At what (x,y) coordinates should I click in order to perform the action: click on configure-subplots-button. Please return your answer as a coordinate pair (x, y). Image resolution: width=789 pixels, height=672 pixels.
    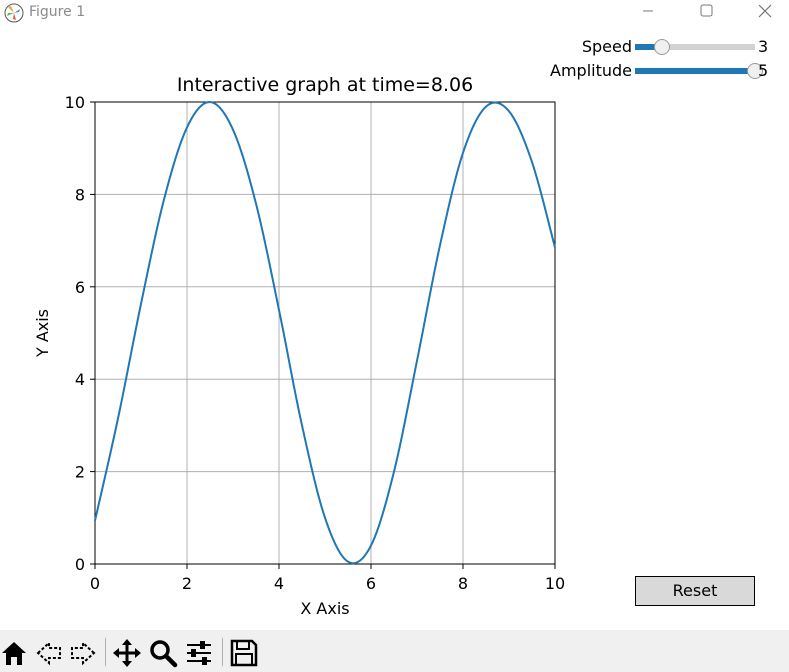
    Looking at the image, I should click on (199, 653).